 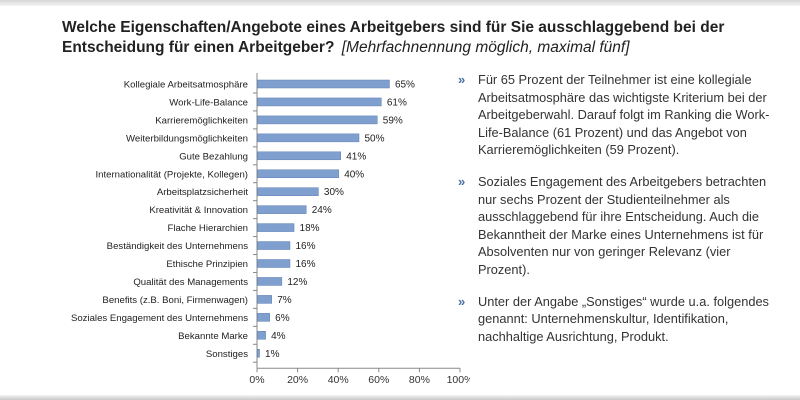 I want to click on title-subtitle: [Mehrfachnennung möglich, maximal fünf], so click(x=485, y=47).